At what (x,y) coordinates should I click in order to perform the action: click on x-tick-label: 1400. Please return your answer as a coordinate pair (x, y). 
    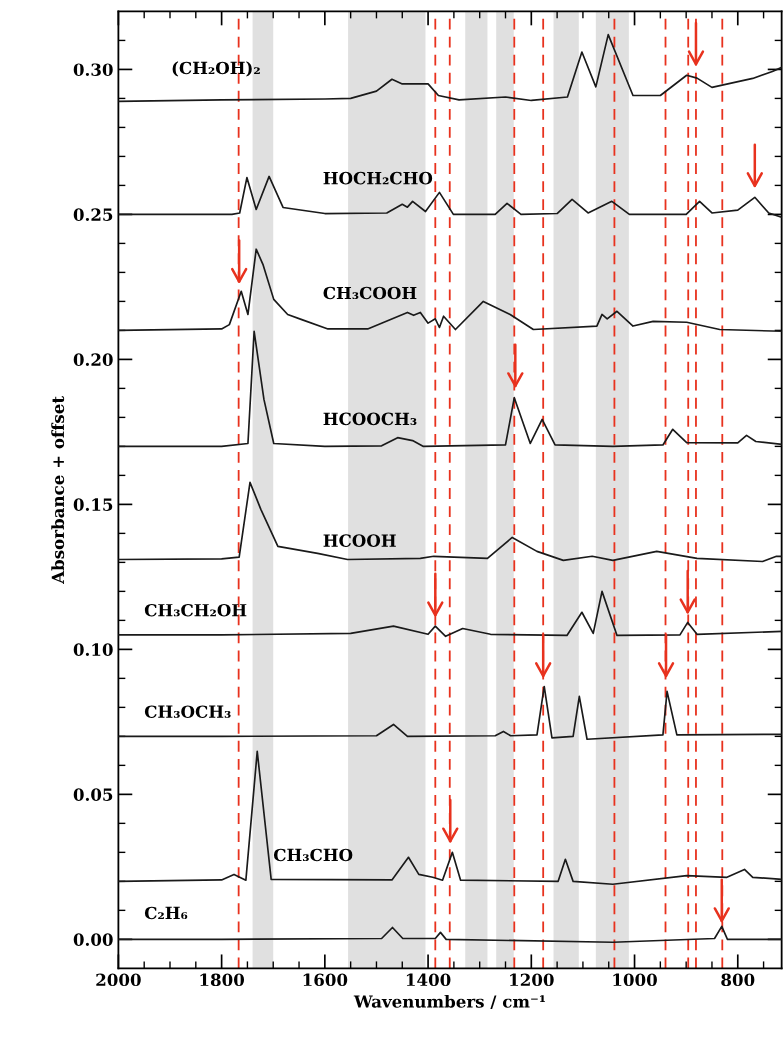
    Looking at the image, I should click on (428, 980).